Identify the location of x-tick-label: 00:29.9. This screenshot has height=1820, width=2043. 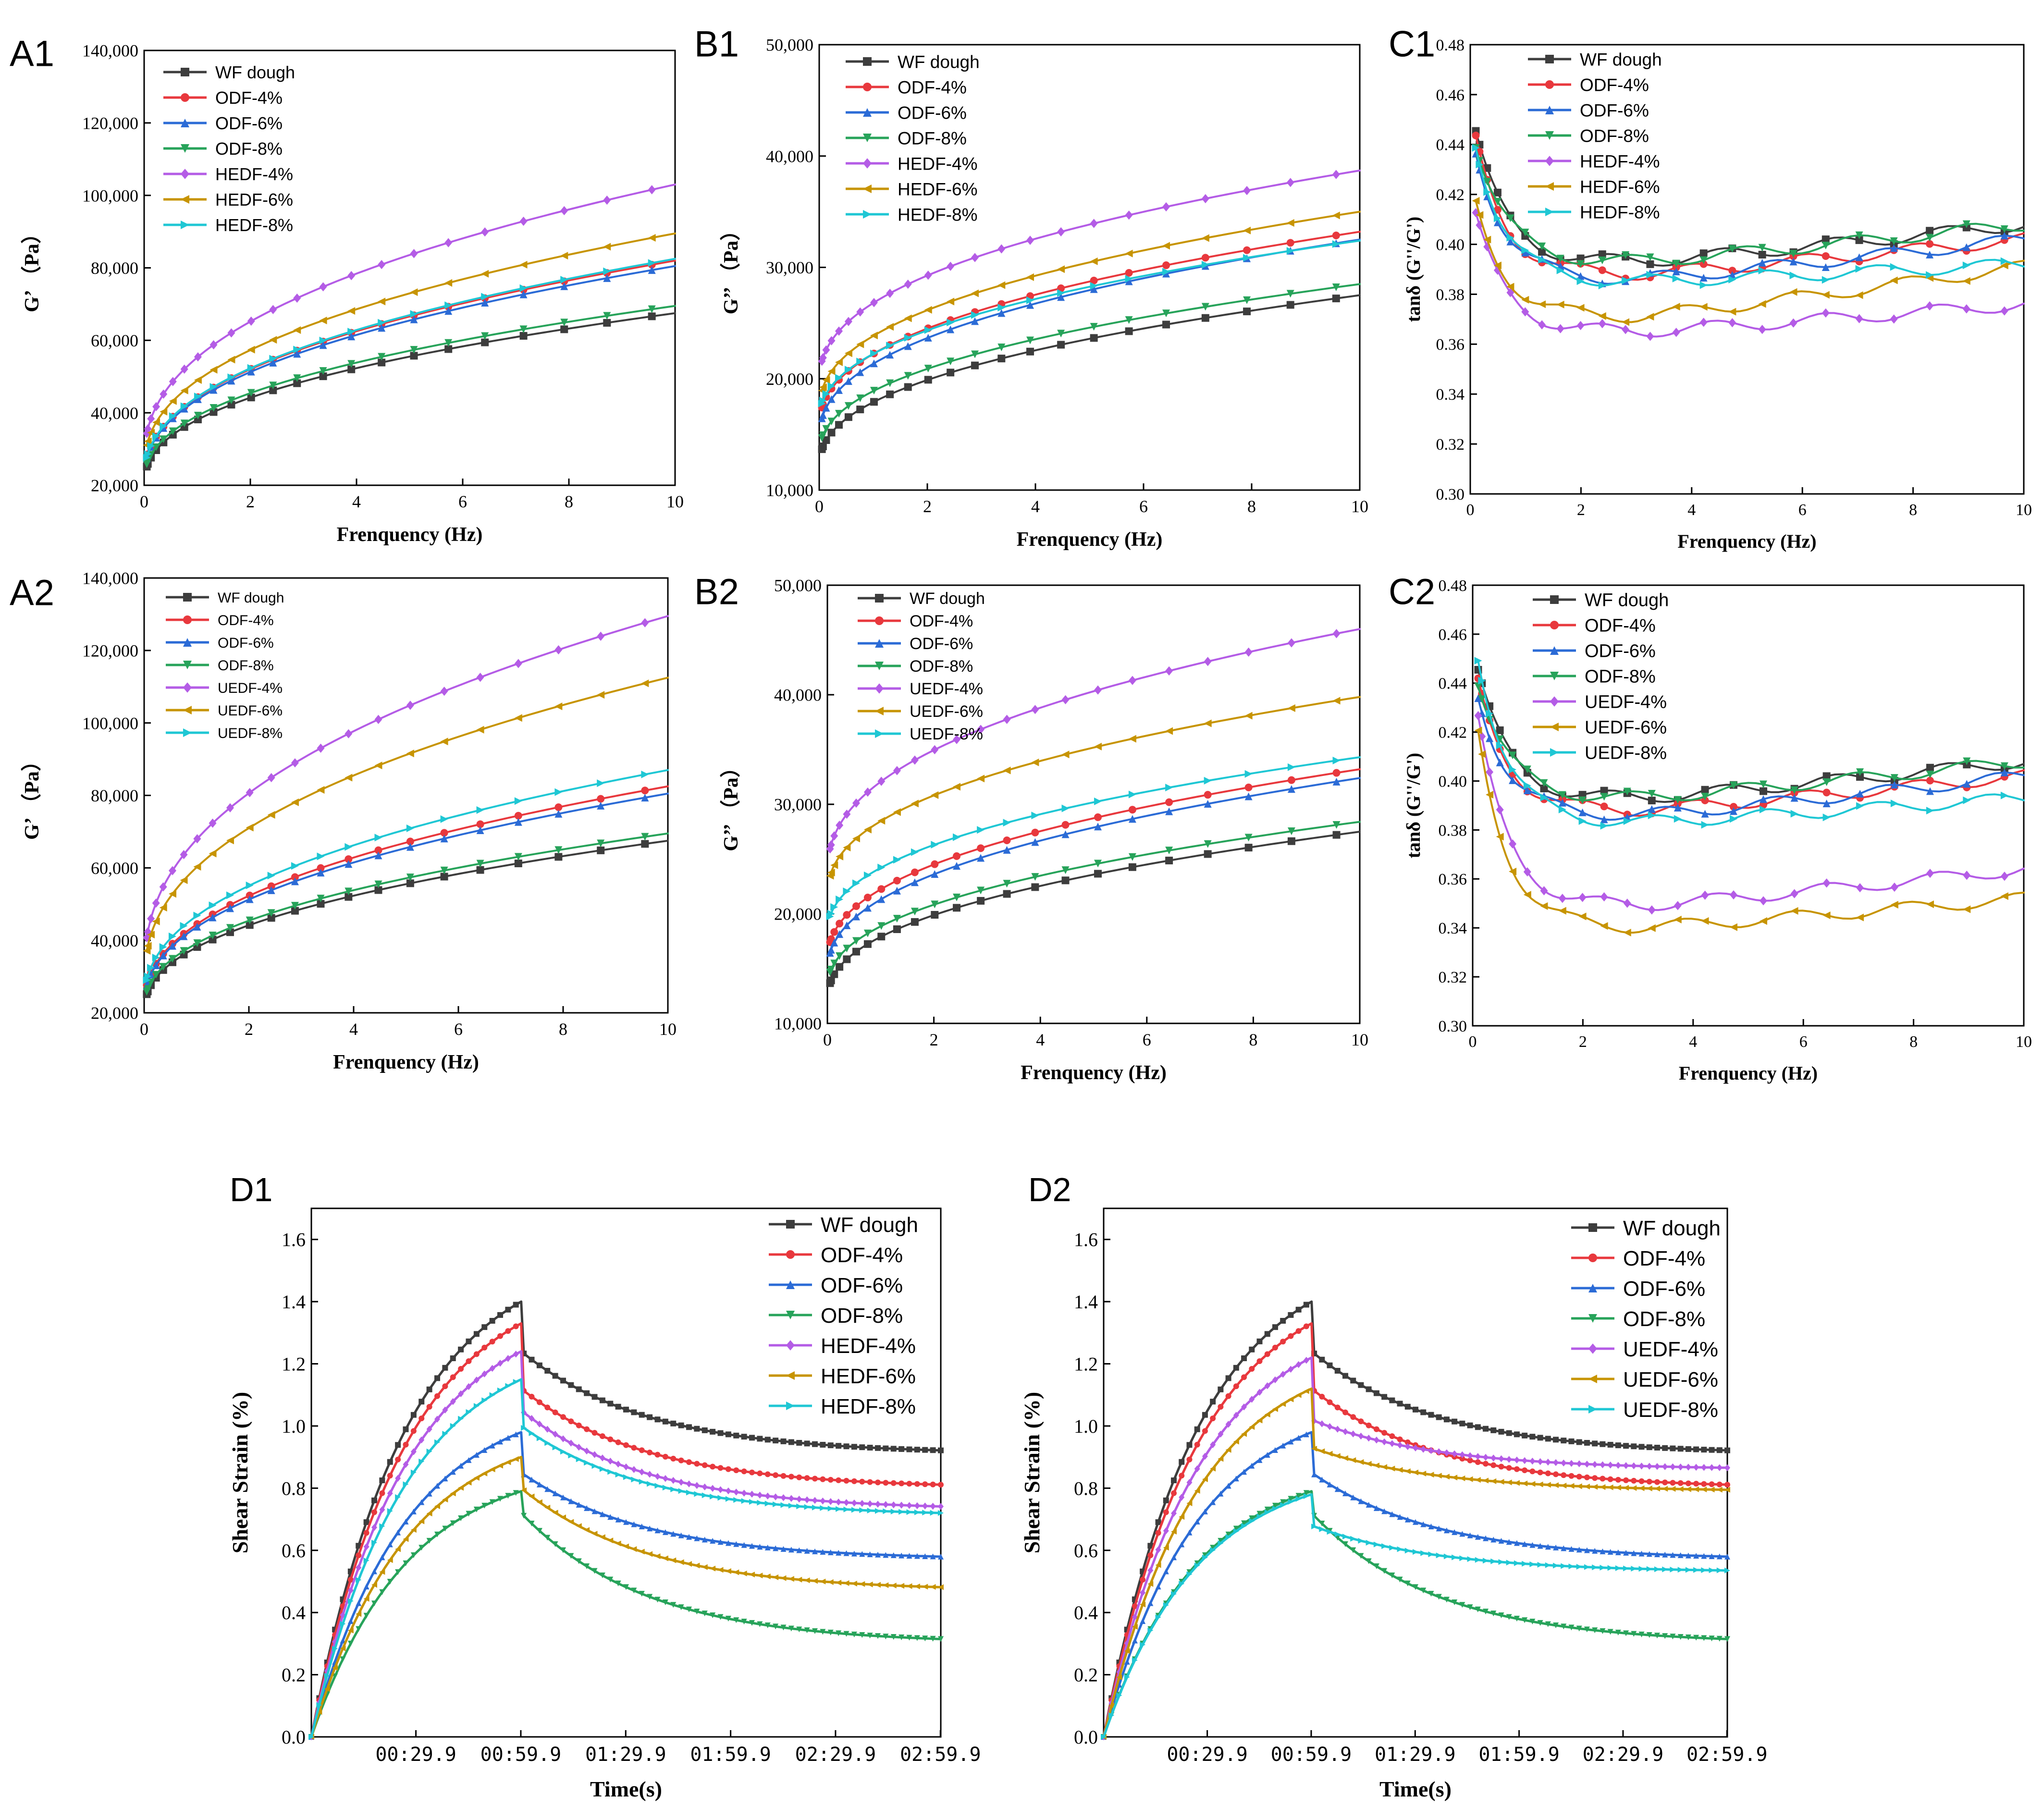
(1207, 1755).